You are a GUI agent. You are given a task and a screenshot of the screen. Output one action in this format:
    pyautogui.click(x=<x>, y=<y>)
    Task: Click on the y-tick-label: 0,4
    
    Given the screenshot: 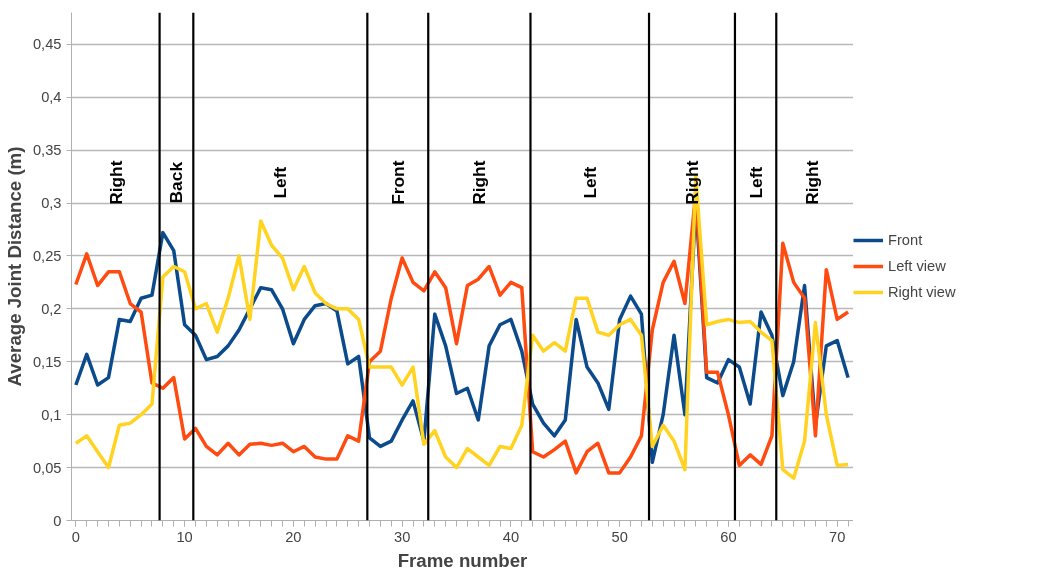 What is the action you would take?
    pyautogui.click(x=51, y=97)
    